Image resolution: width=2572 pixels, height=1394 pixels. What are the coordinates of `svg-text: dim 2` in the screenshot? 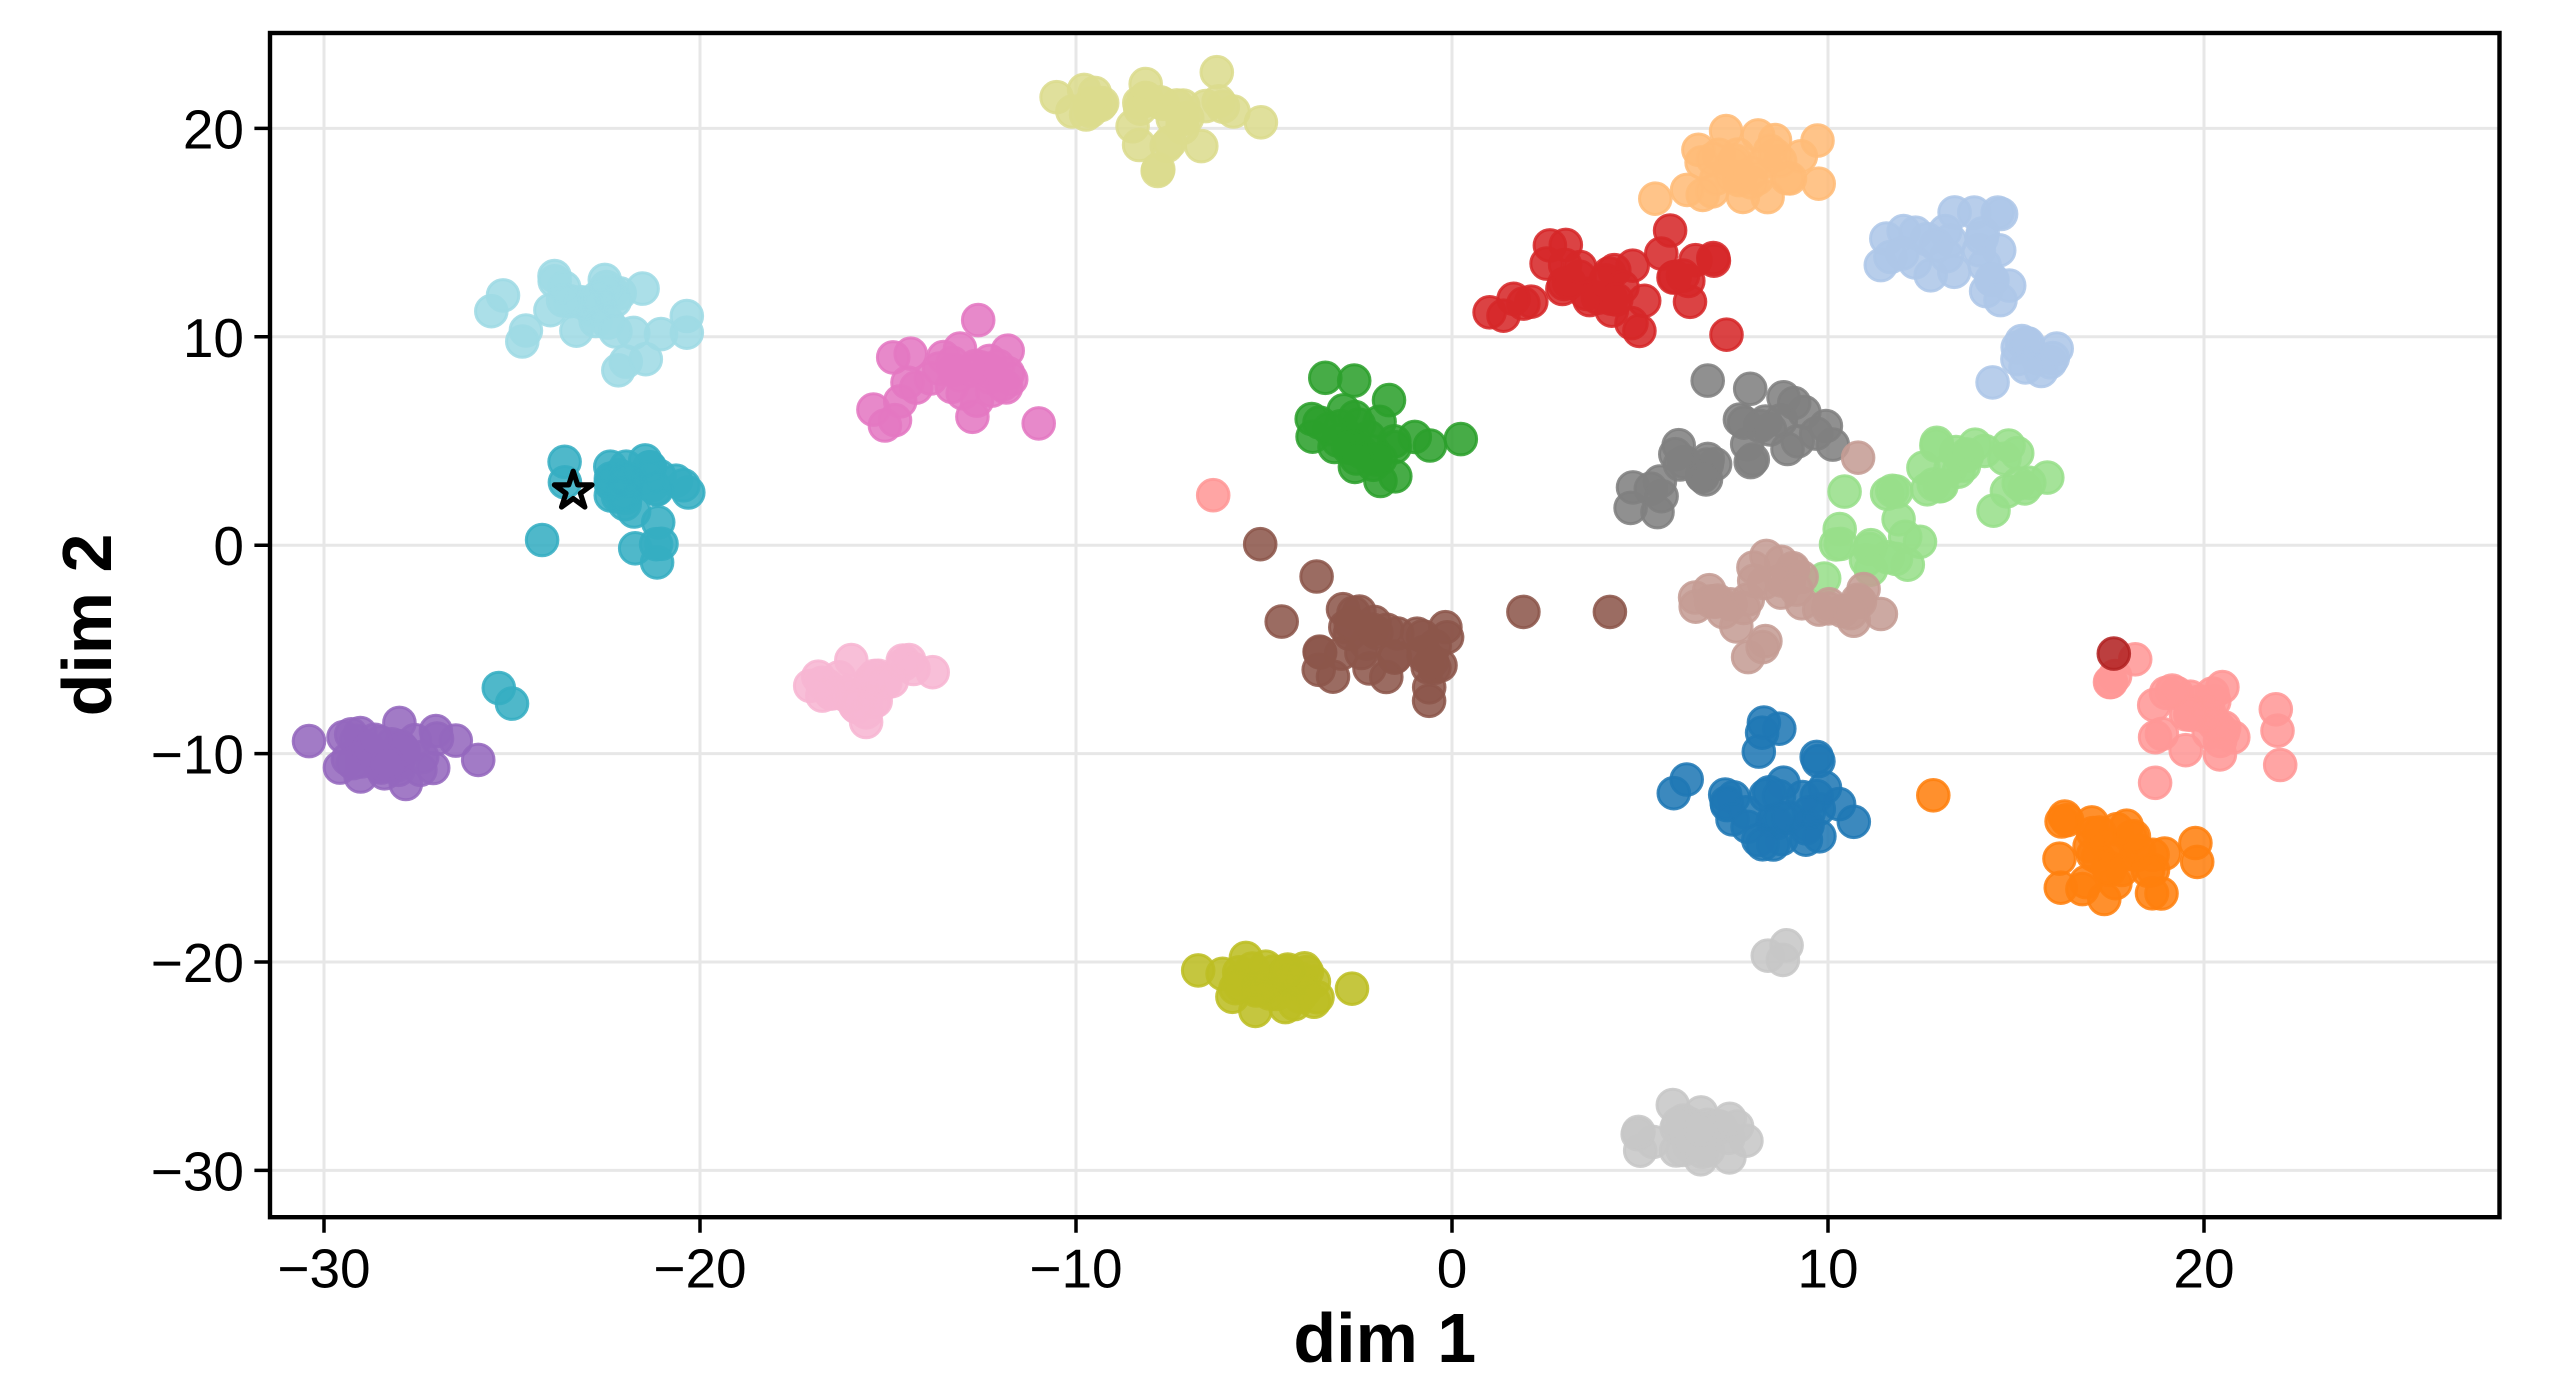 It's located at (87, 625).